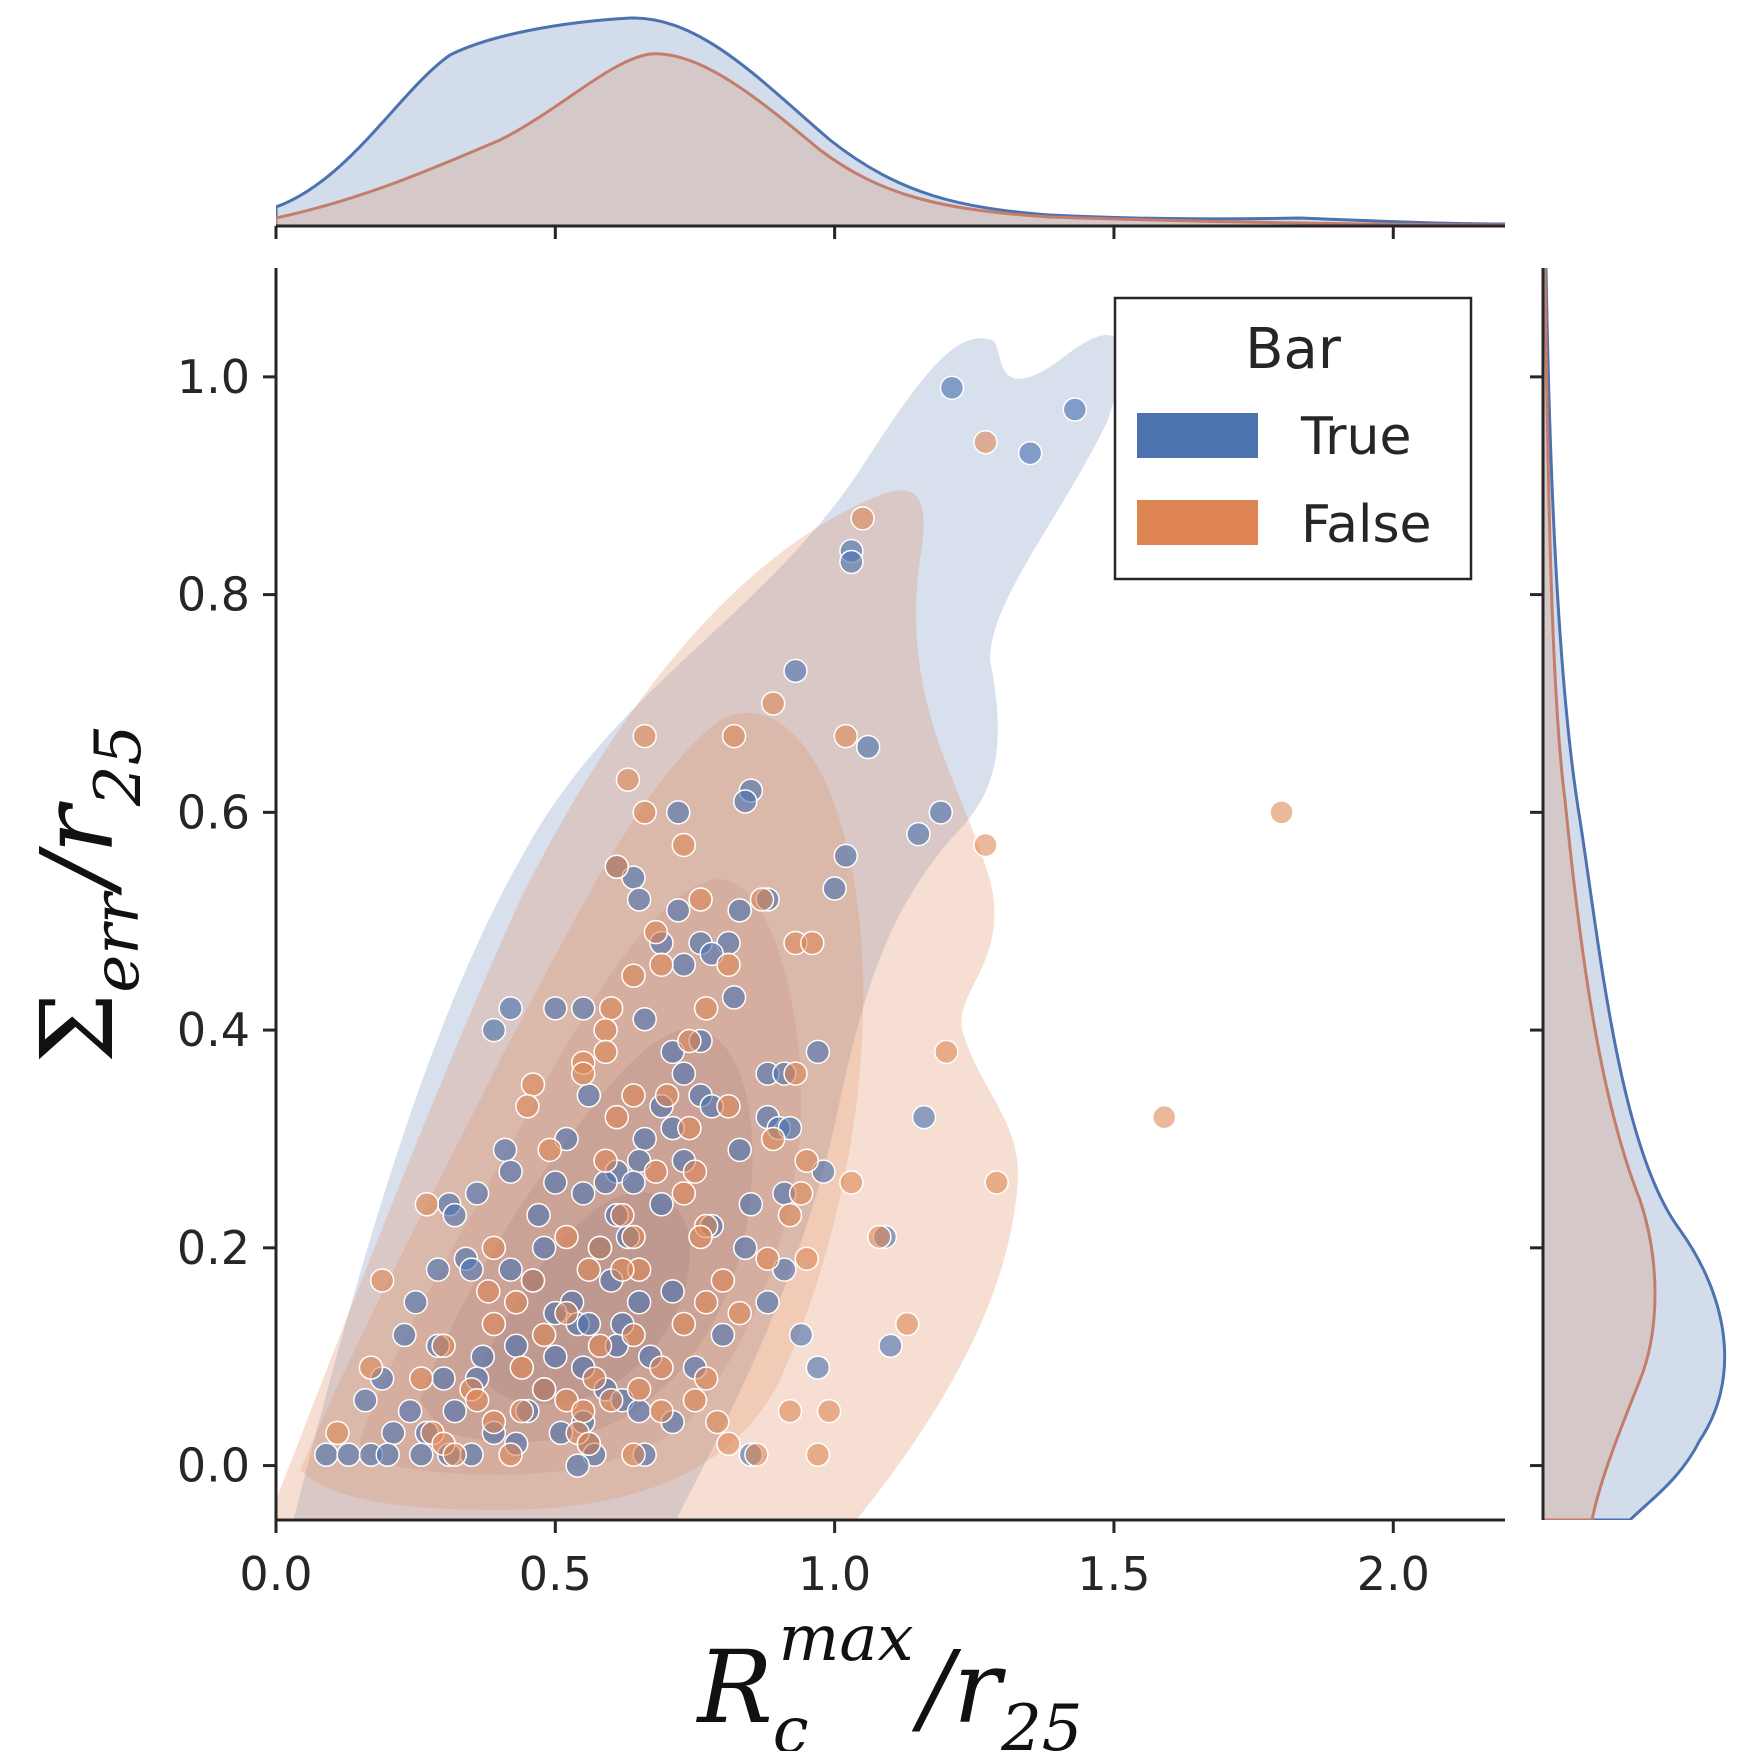 This screenshot has height=1751, width=1752. What do you see at coordinates (1113, 1574) in the screenshot?
I see `x-tick-label-3: 1.5` at bounding box center [1113, 1574].